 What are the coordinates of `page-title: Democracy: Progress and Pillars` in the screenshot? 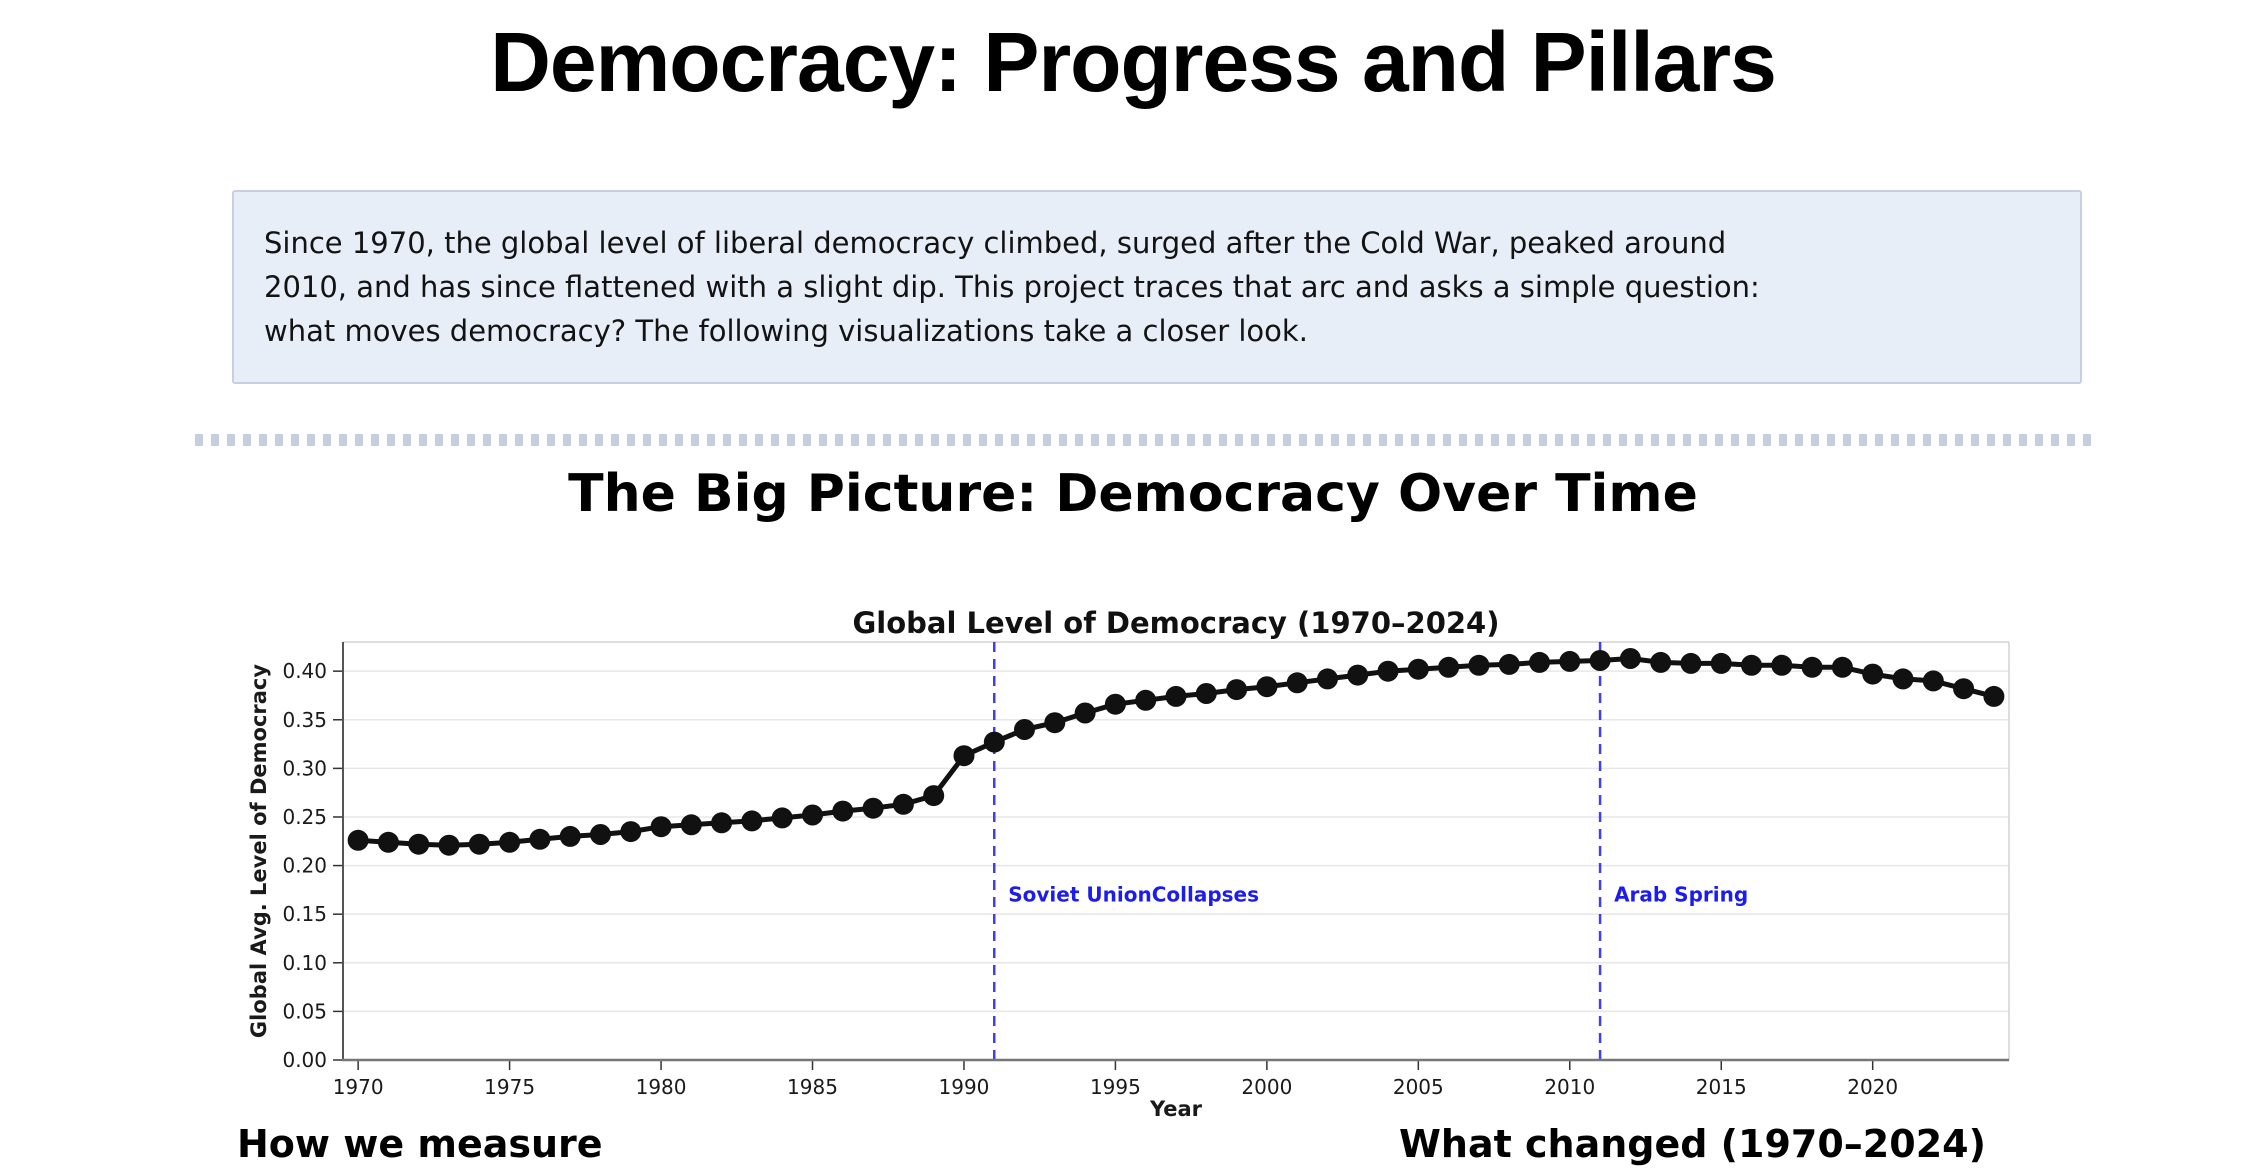 It's located at (1133, 62).